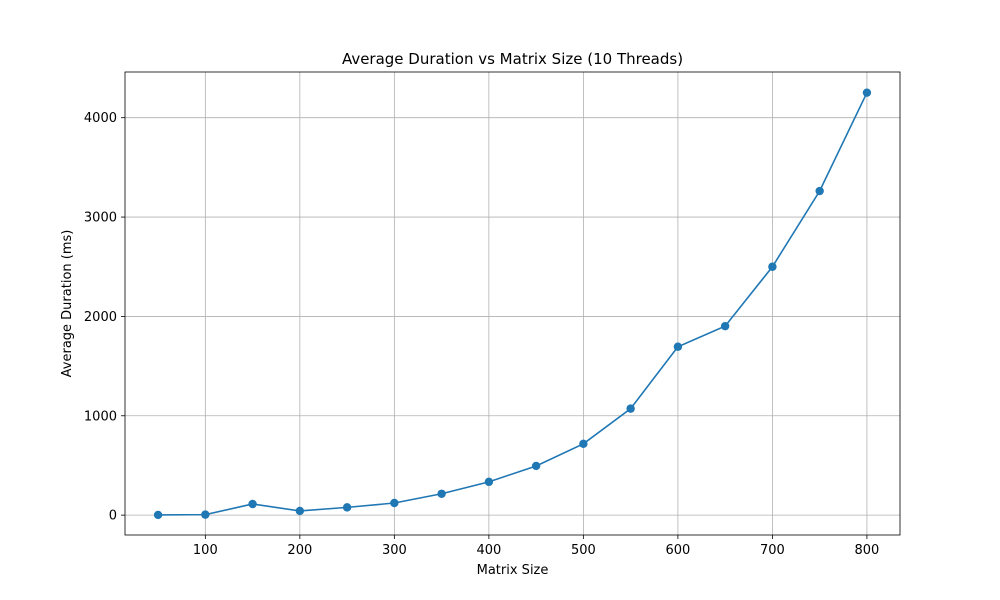 The width and height of the screenshot is (1000, 600). Describe the element at coordinates (513, 570) in the screenshot. I see `x-axis-label: Matrix Size` at that location.